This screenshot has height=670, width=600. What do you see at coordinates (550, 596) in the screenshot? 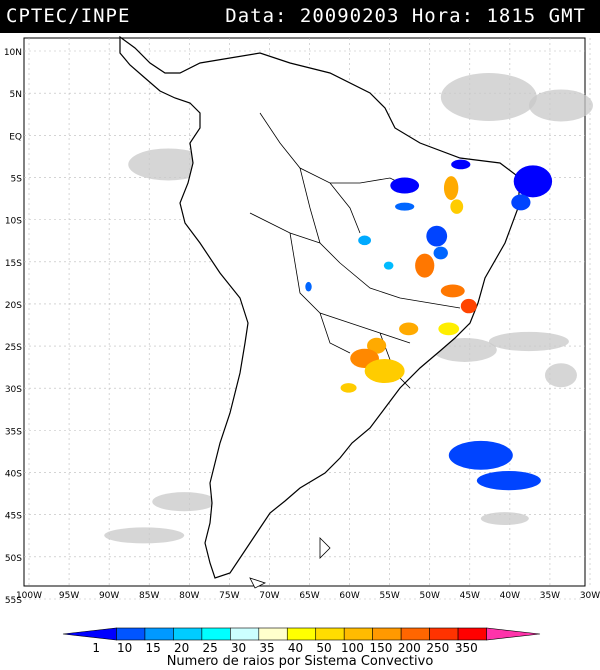
I see `lon-tick-label: 35W` at bounding box center [550, 596].